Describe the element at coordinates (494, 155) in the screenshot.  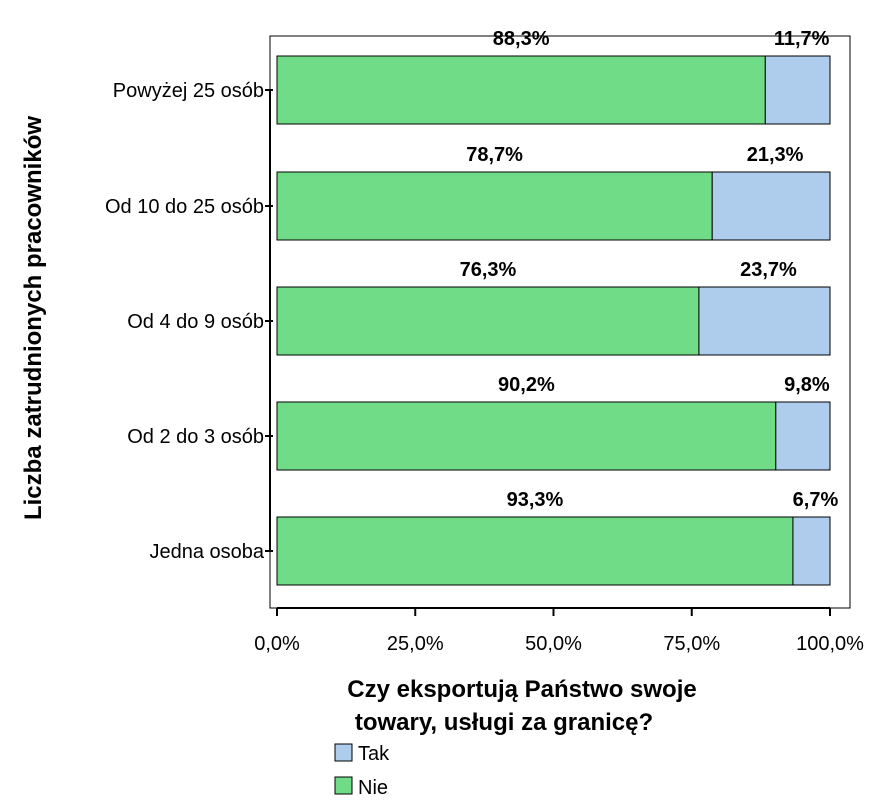
I see `value-label-nie: 78,7%` at that location.